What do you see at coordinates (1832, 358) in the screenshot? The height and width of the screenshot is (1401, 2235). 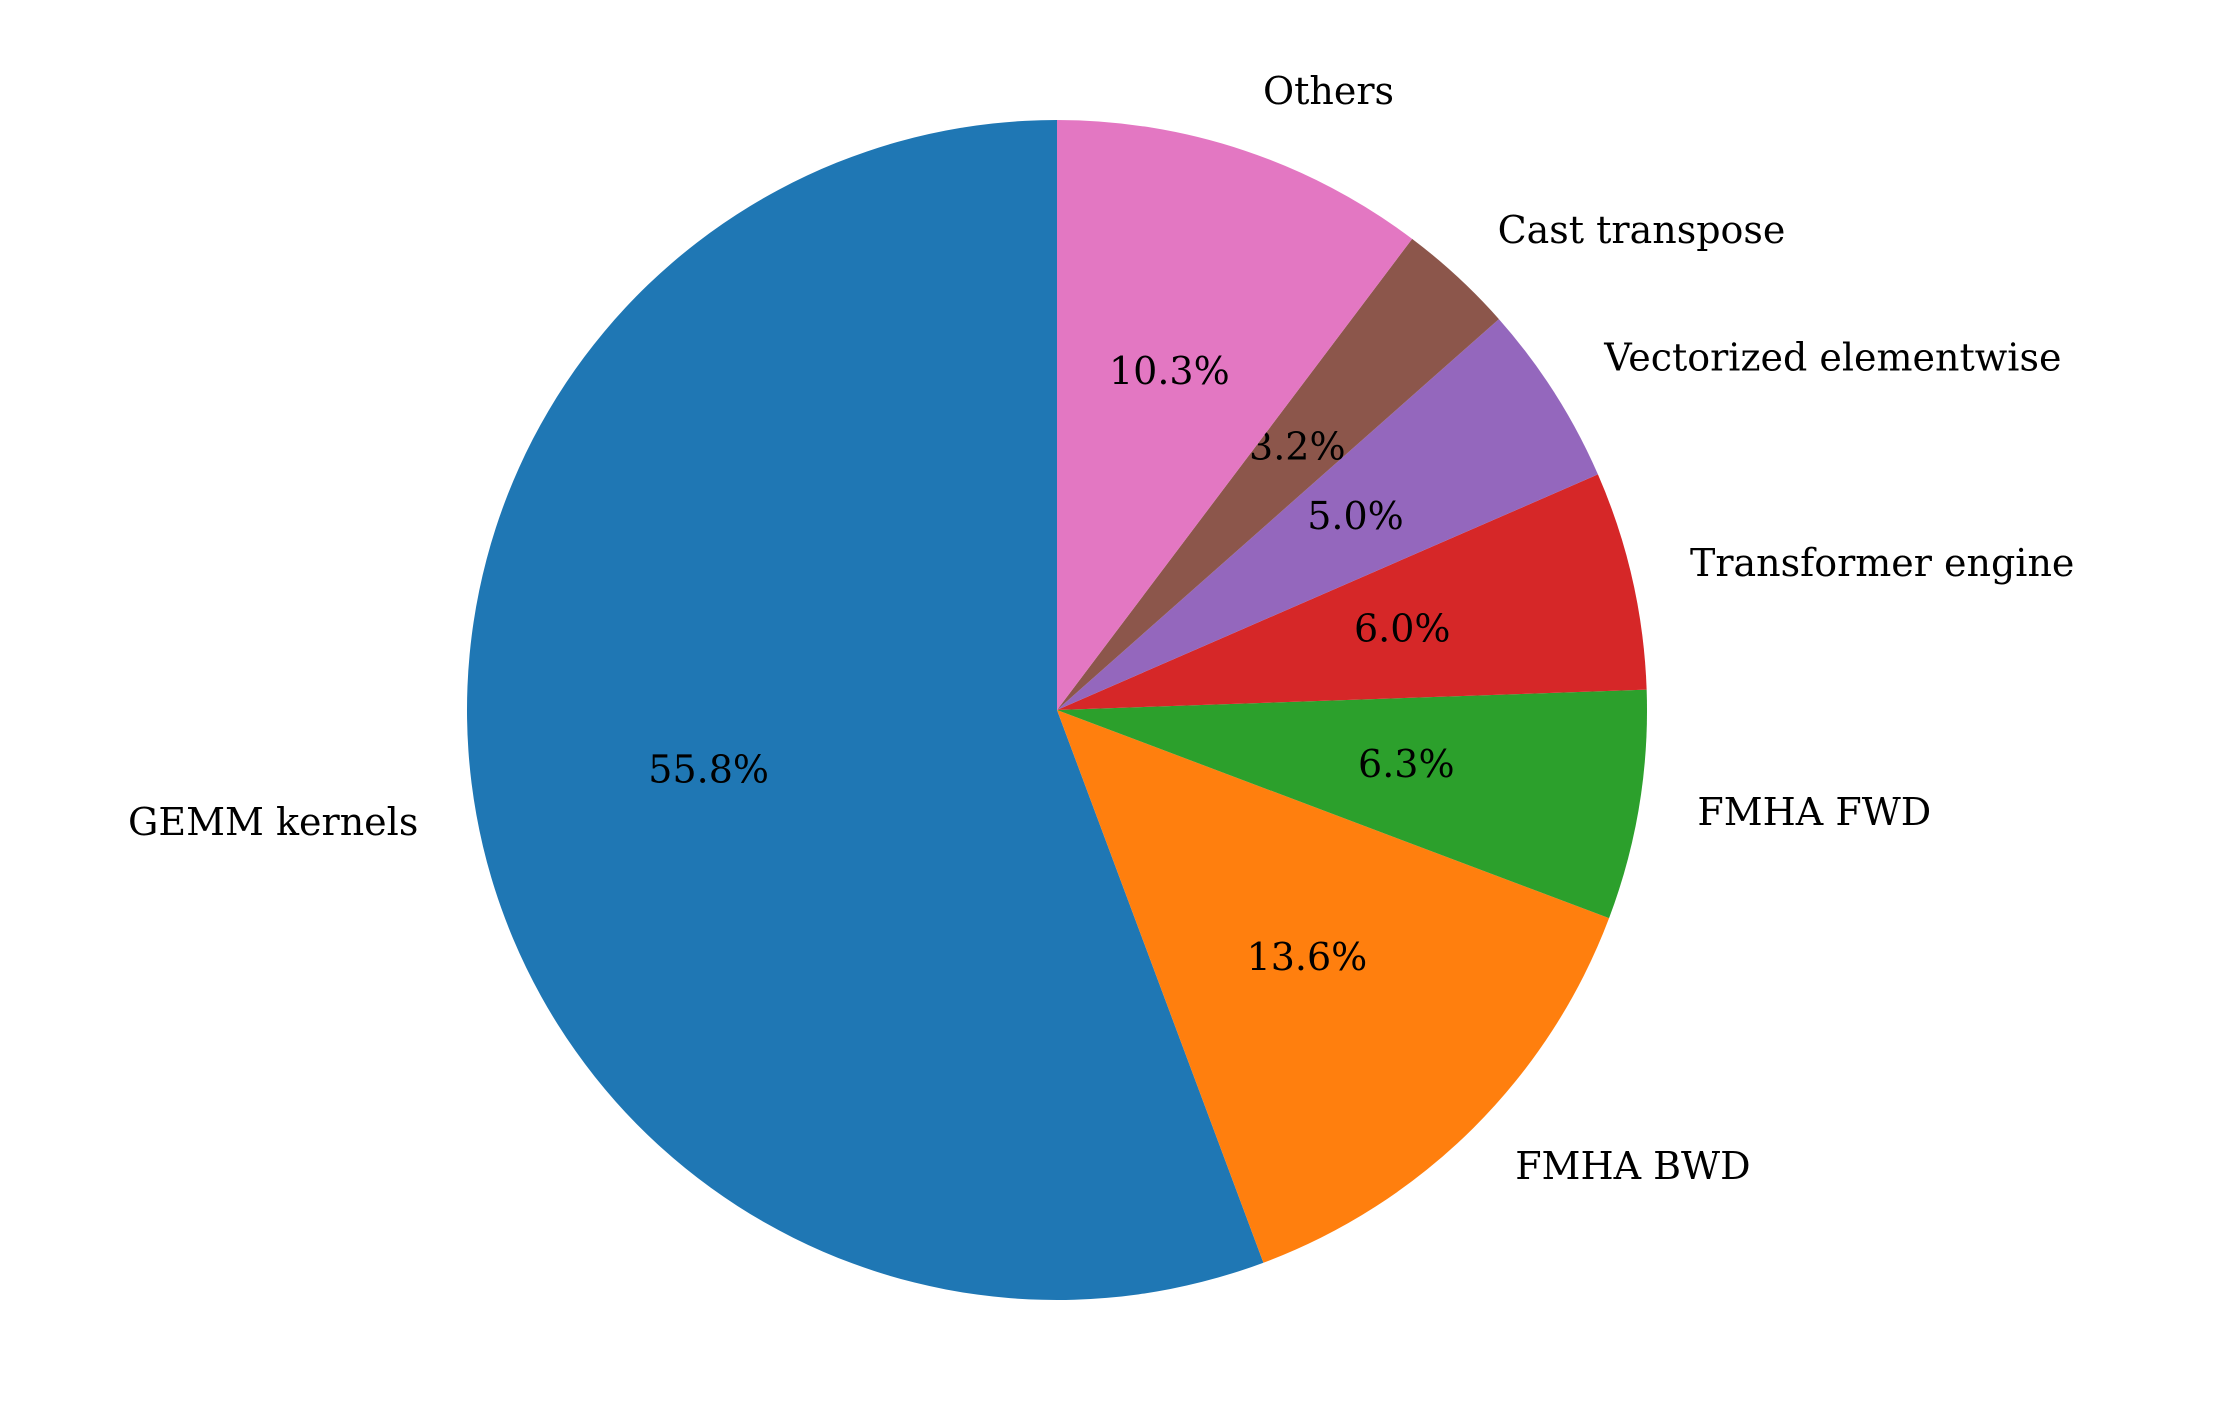 I see `slice-label: Vectorized elementwise` at bounding box center [1832, 358].